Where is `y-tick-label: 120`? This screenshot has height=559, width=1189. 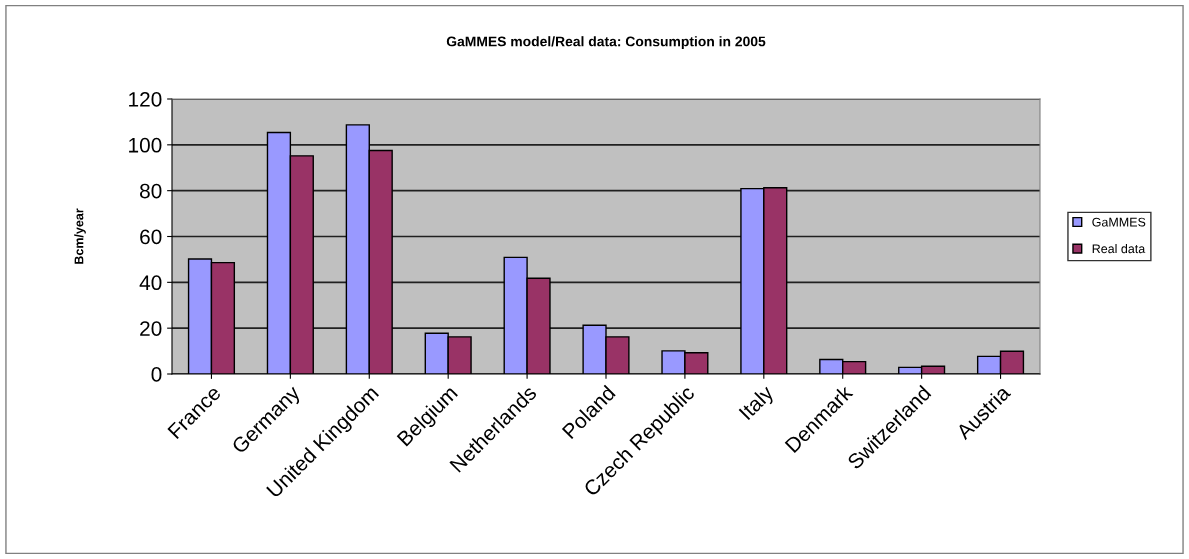 y-tick-label: 120 is located at coordinates (145, 99).